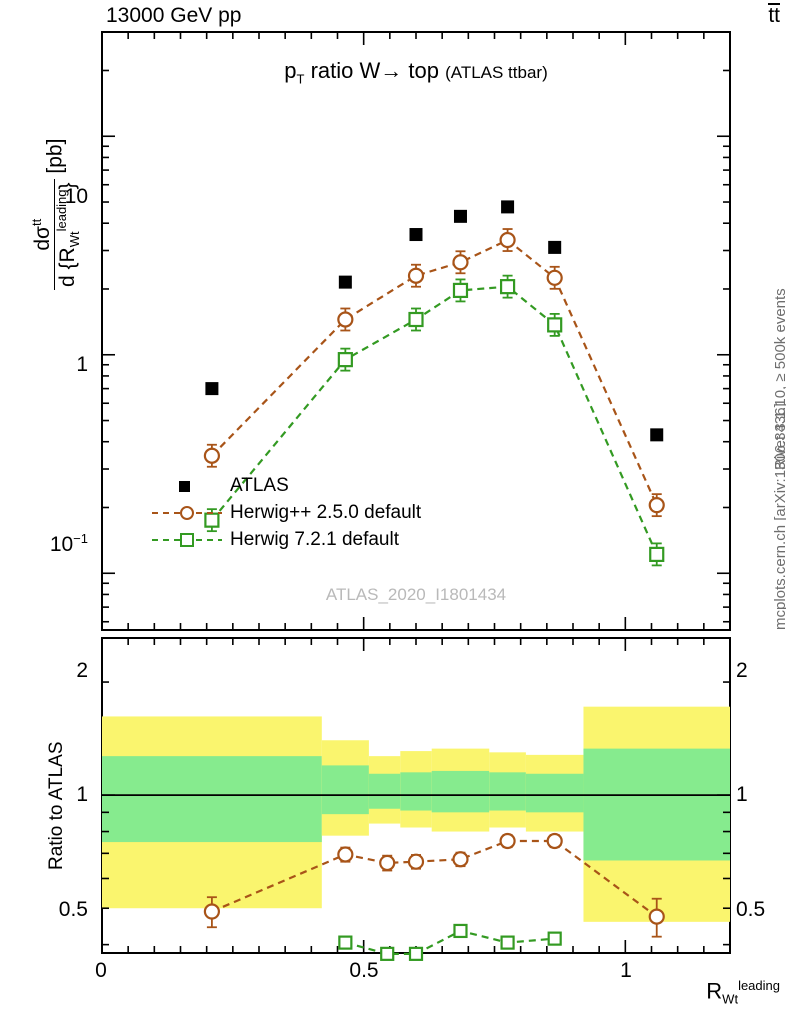 The width and height of the screenshot is (786, 1024). I want to click on x-label-sub: Wt, so click(730, 999).